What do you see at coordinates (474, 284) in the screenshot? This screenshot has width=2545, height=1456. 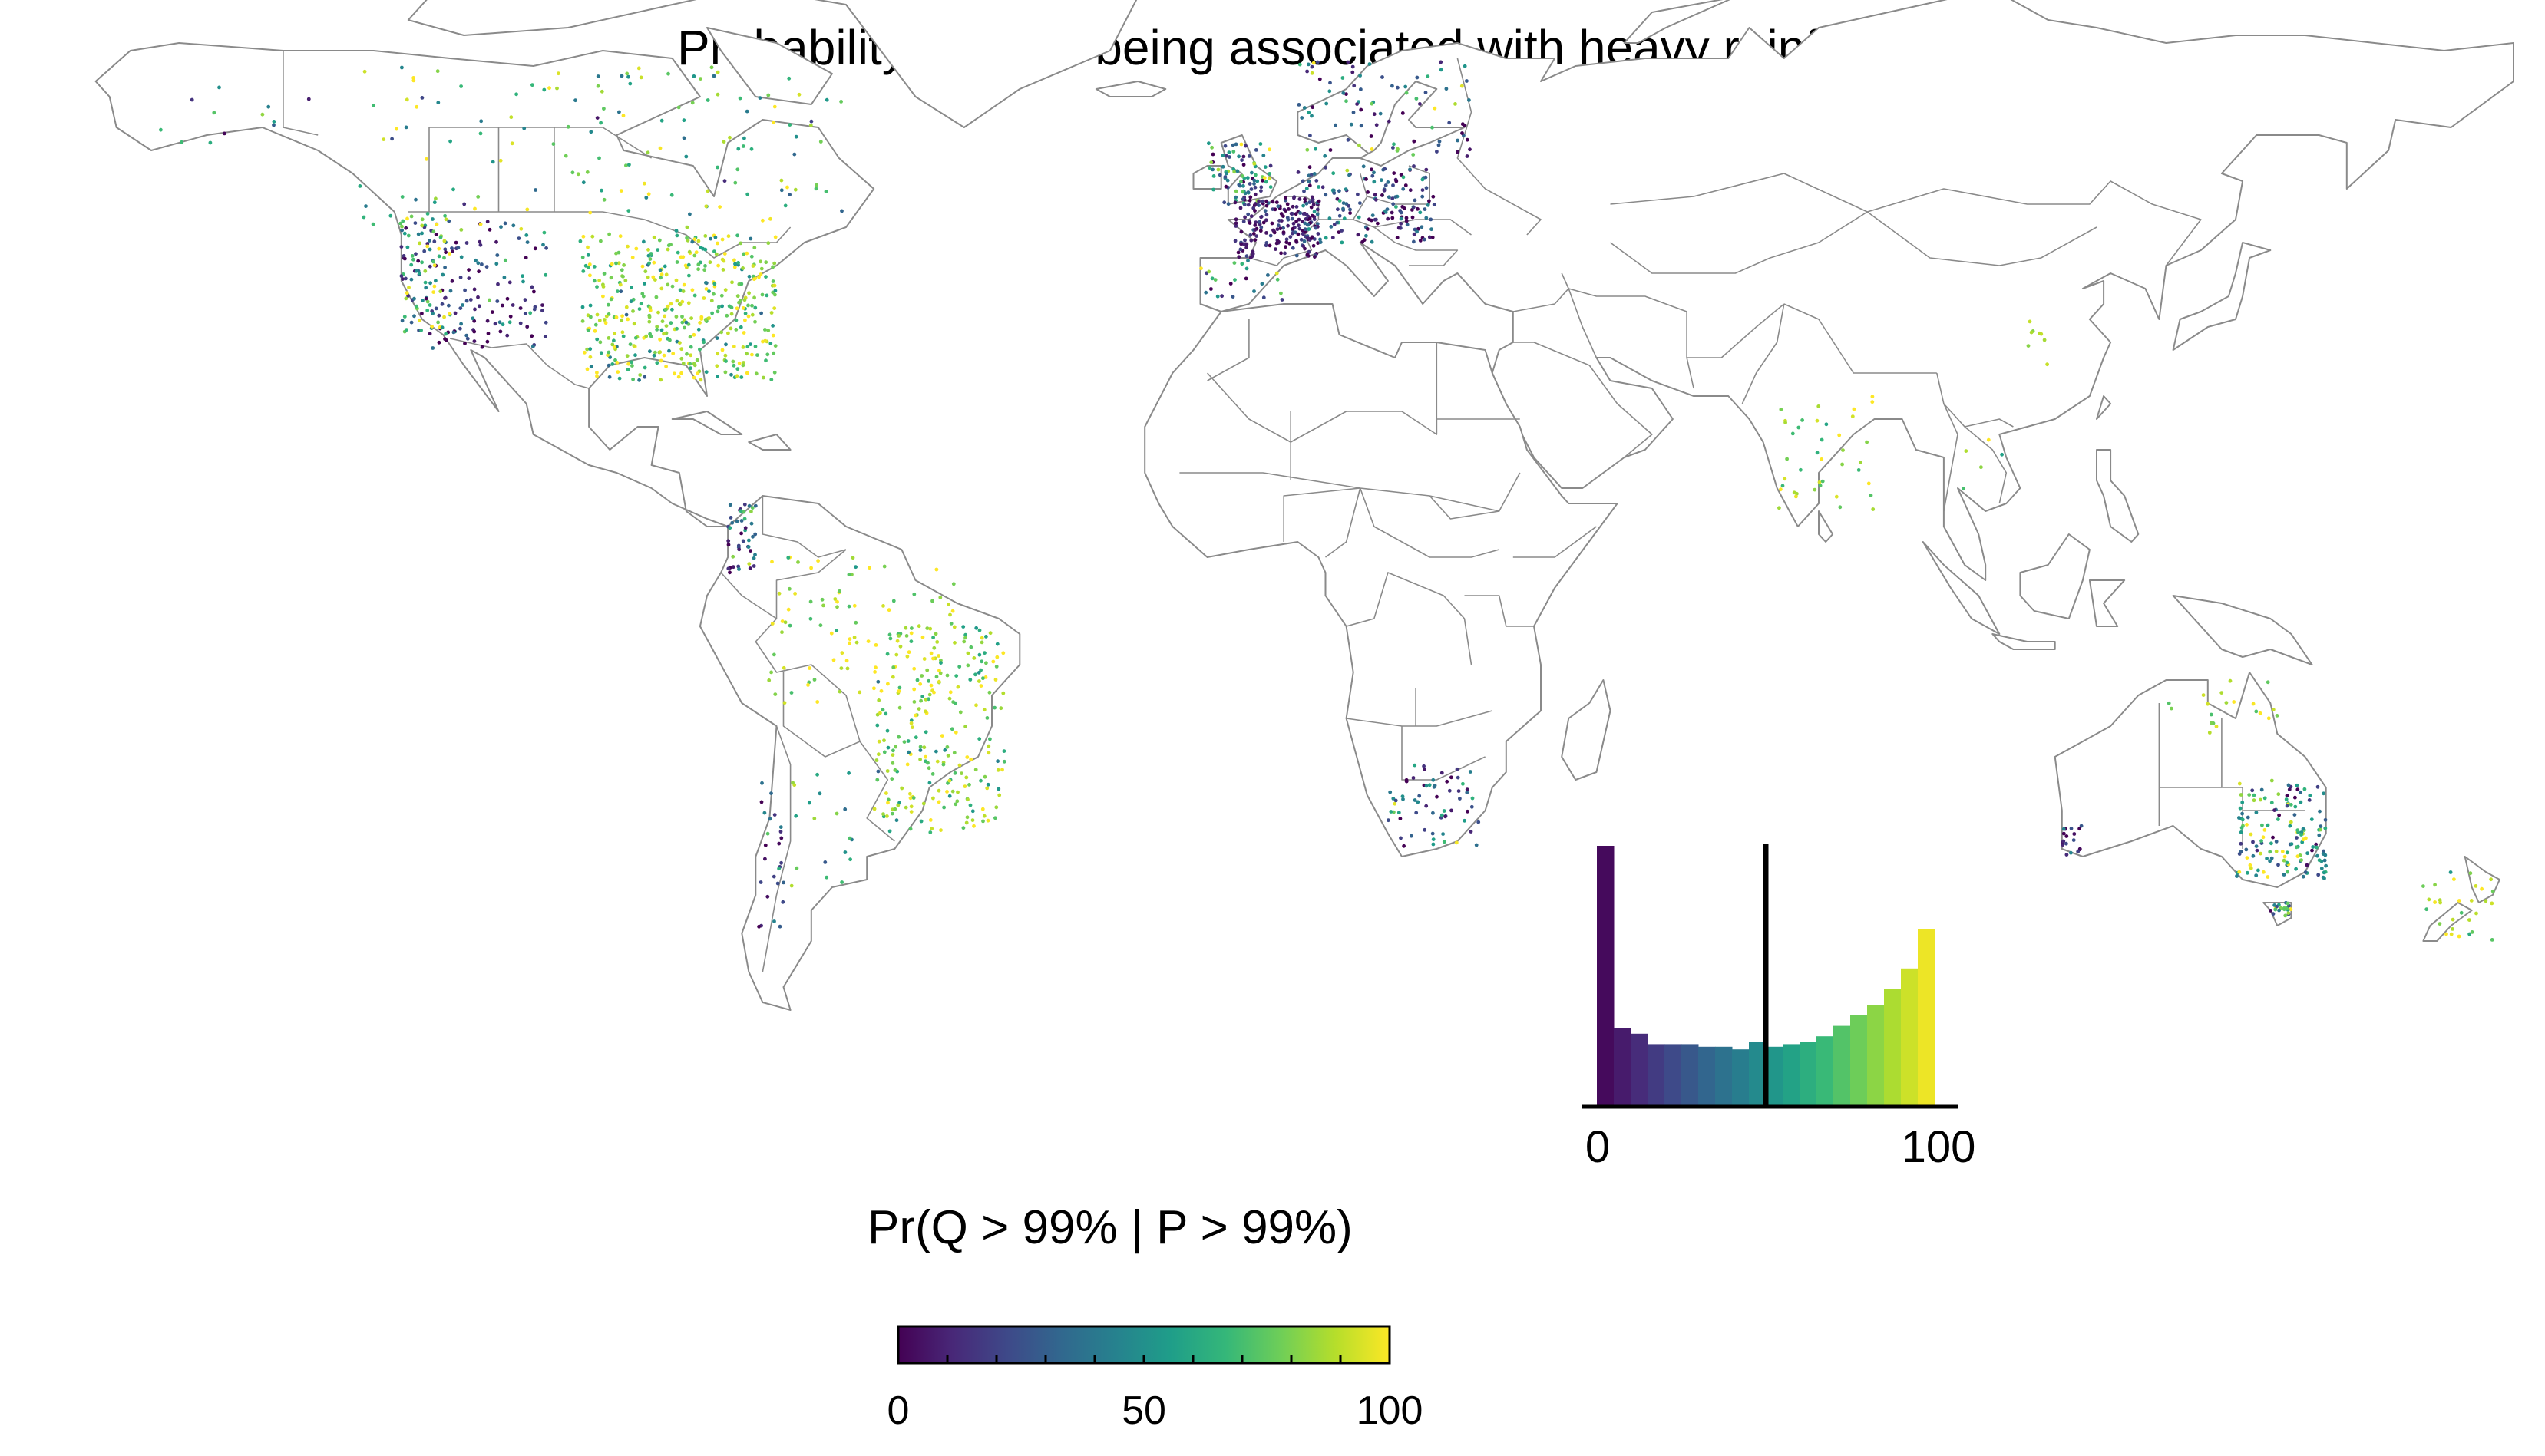 I see `stations-western-us` at bounding box center [474, 284].